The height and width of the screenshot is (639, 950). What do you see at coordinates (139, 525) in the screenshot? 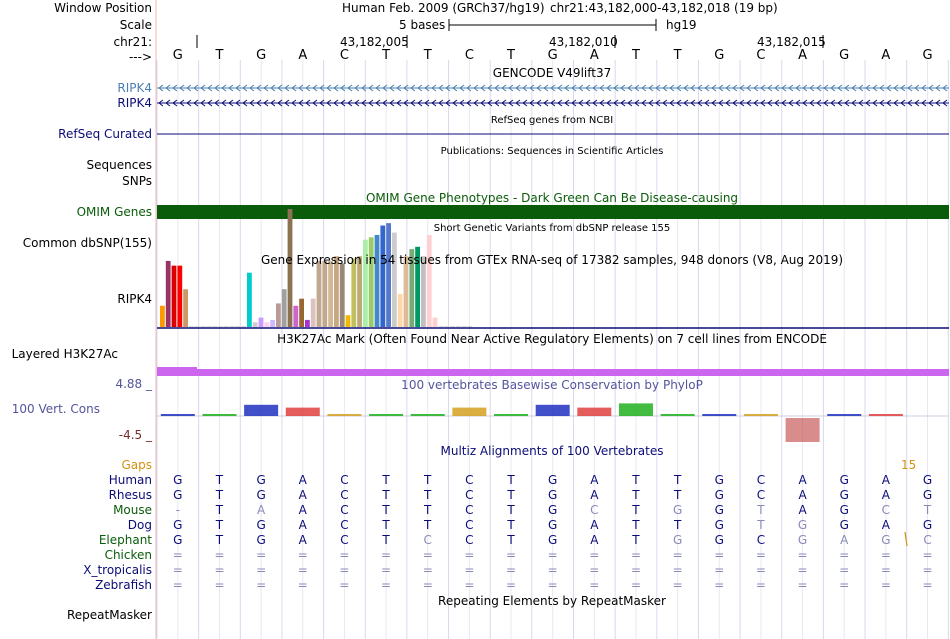
I see `species-label: Dog` at bounding box center [139, 525].